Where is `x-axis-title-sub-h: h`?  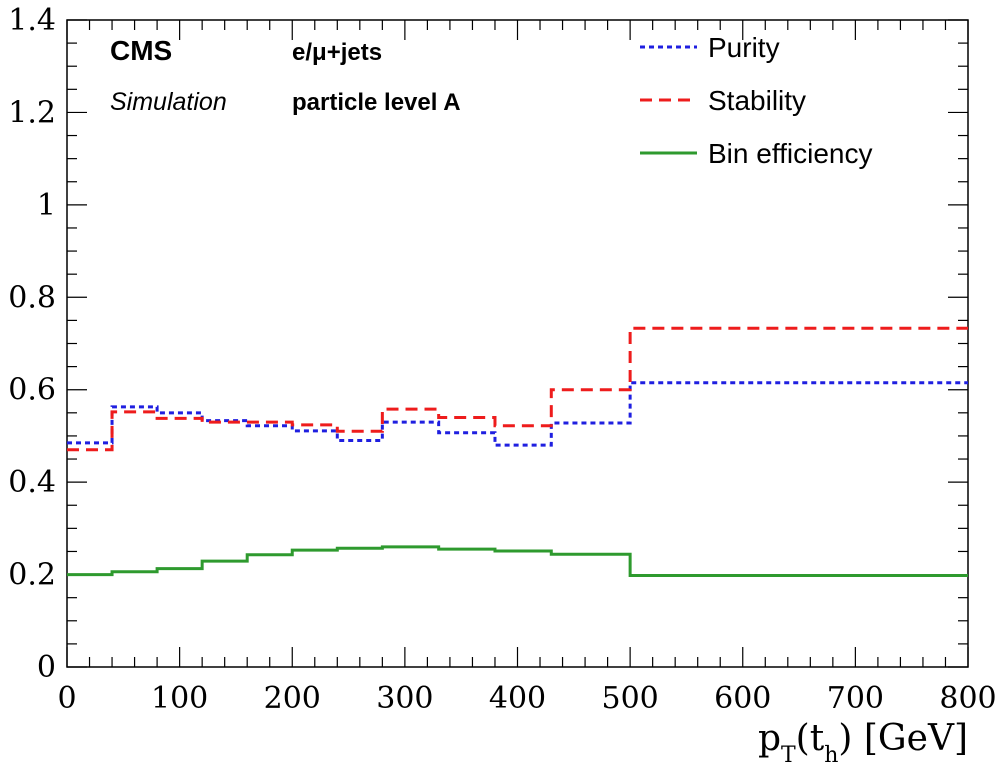 x-axis-title-sub-h: h is located at coordinates (831, 755).